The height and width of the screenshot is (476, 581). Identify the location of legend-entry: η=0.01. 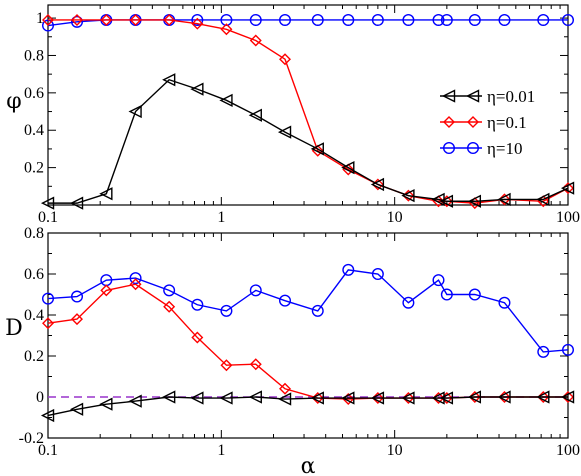
(487, 96).